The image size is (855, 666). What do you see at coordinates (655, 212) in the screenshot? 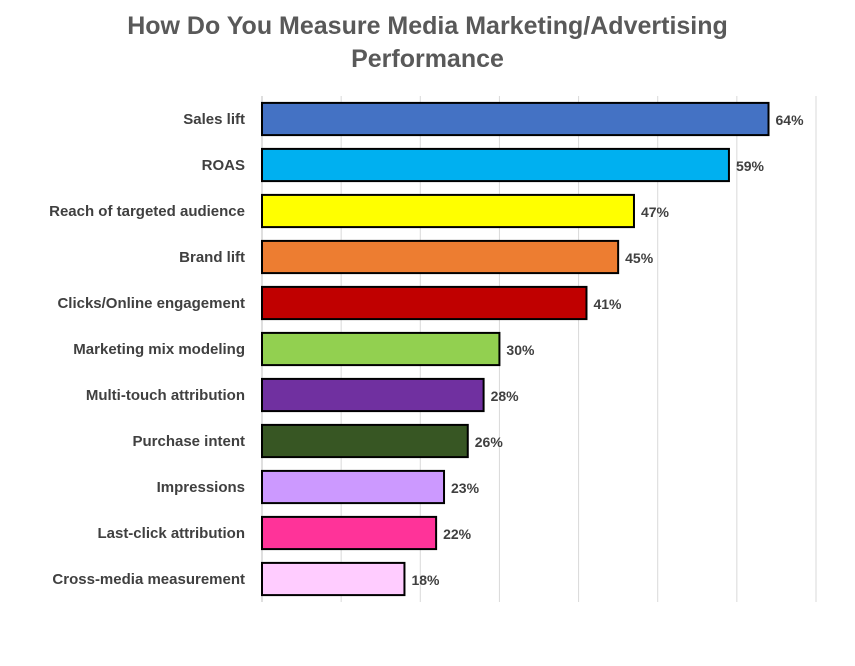
I see `value-label-2: 47%` at bounding box center [655, 212].